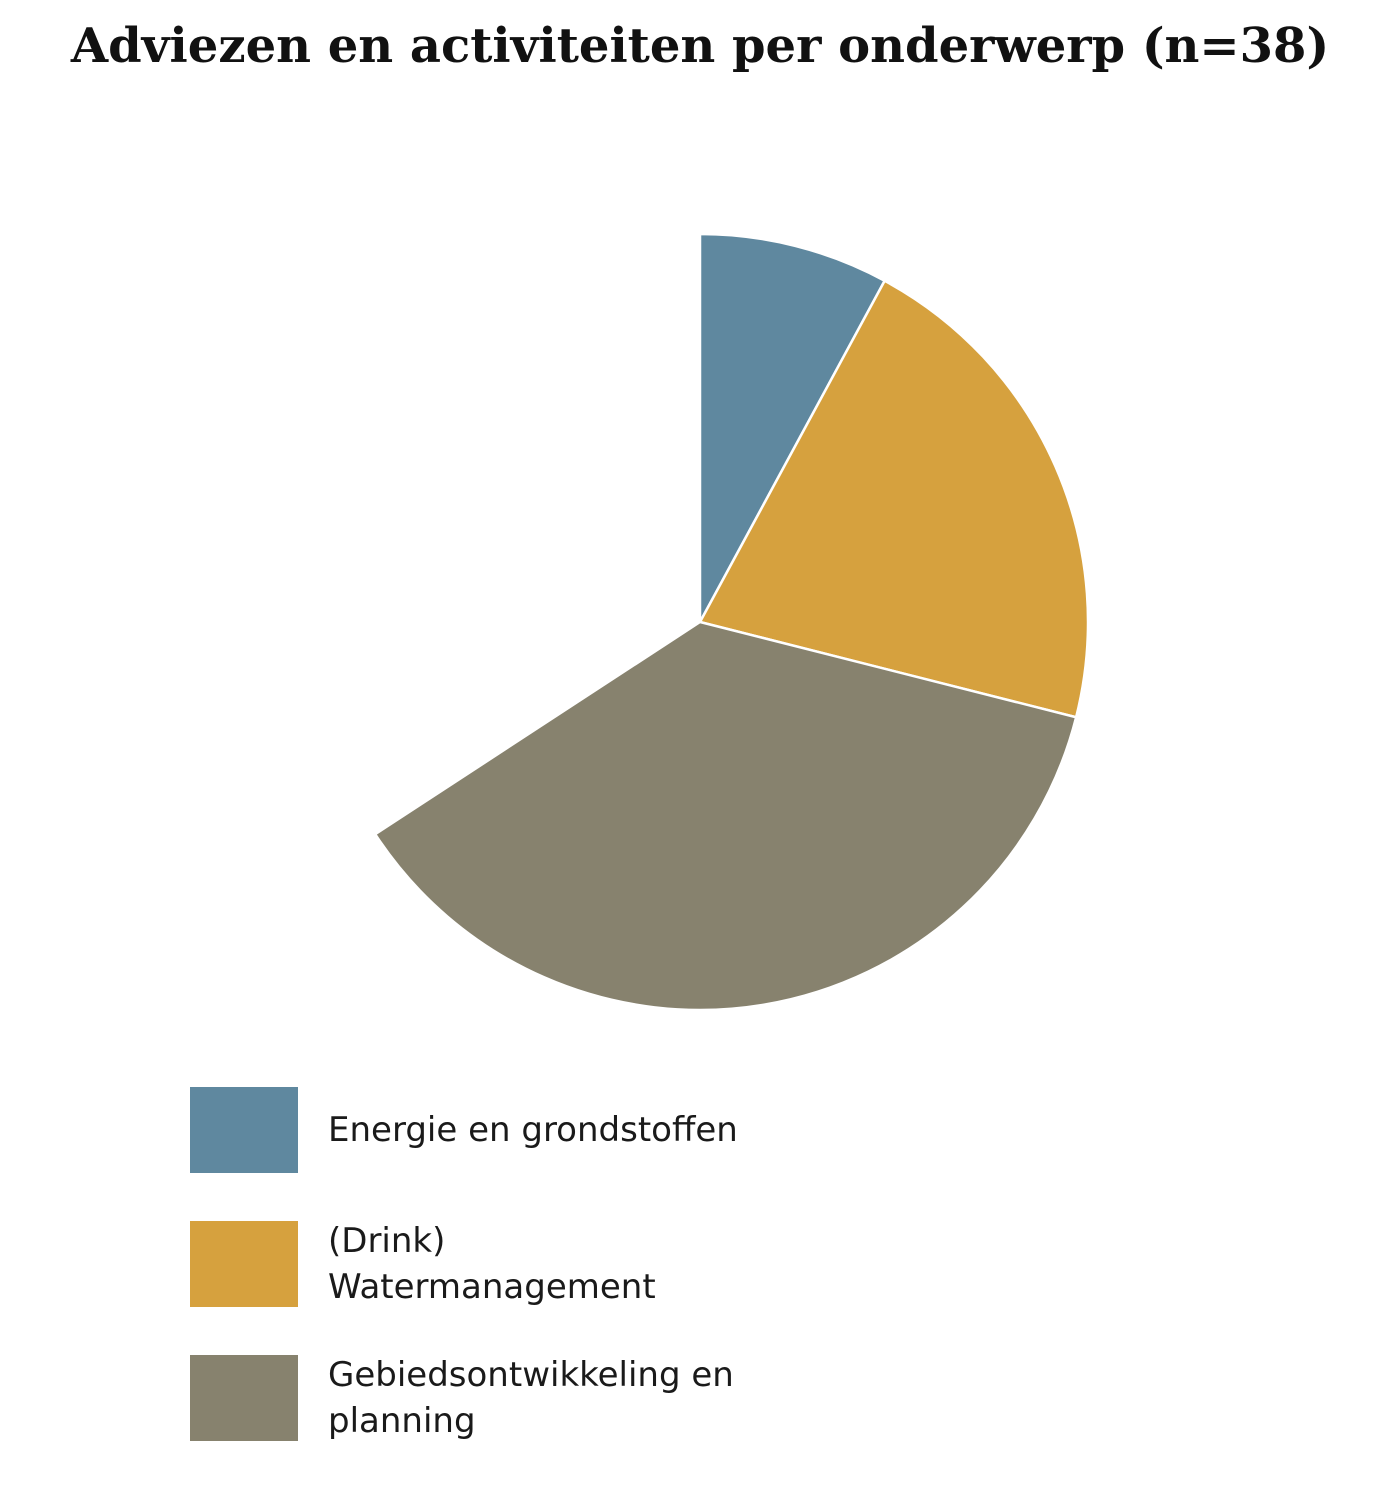 The image size is (1400, 1500). What do you see at coordinates (792, 428) in the screenshot?
I see `pie-slice-energie` at bounding box center [792, 428].